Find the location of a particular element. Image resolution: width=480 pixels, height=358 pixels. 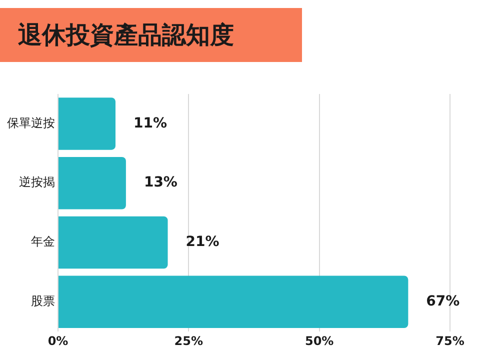

chart-title: 退休投資產品認知度 is located at coordinates (151, 35).